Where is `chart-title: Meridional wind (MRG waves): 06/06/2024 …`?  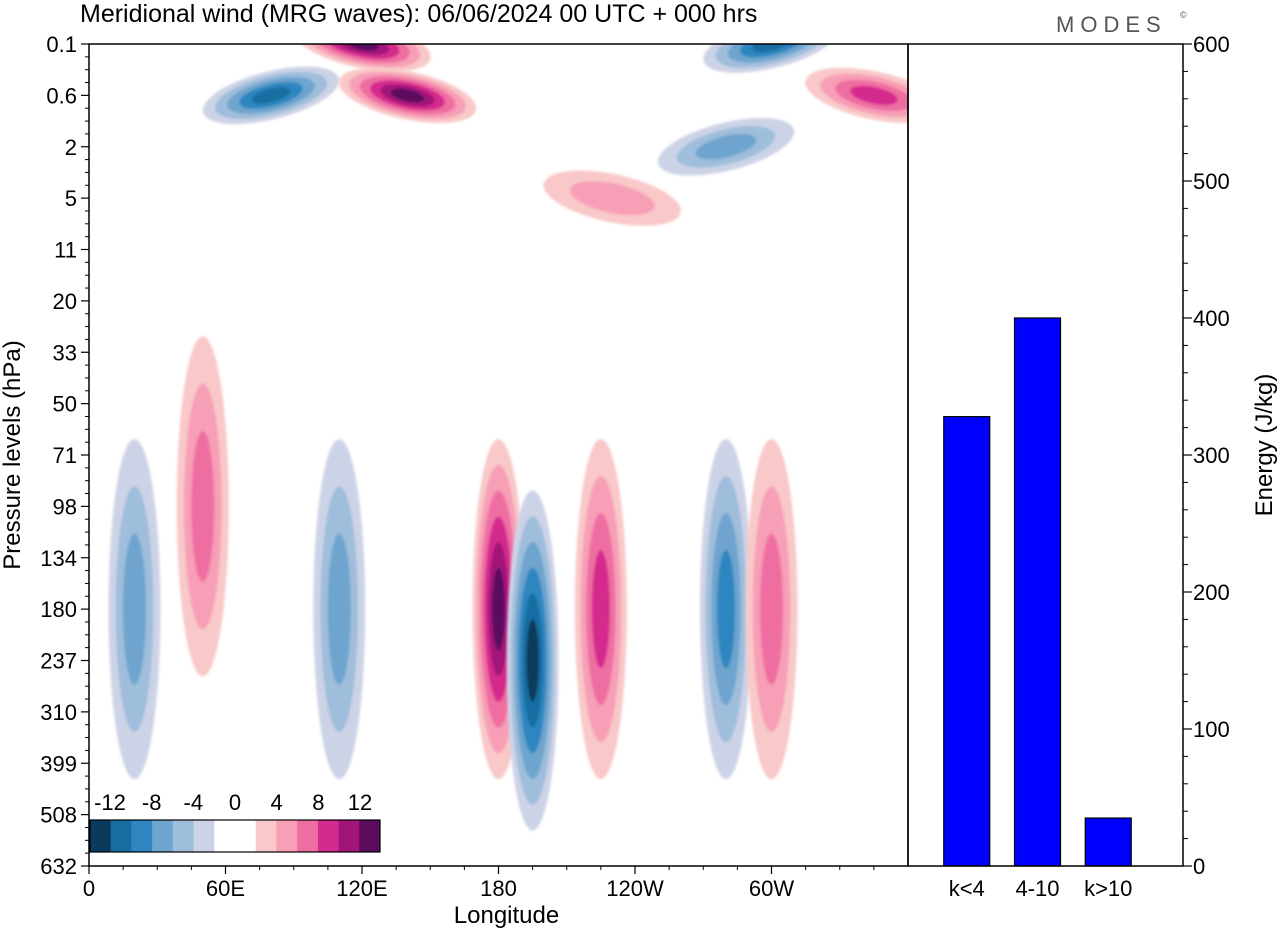 chart-title: Meridional wind (MRG waves): 06/06/2024 … is located at coordinates (418, 14).